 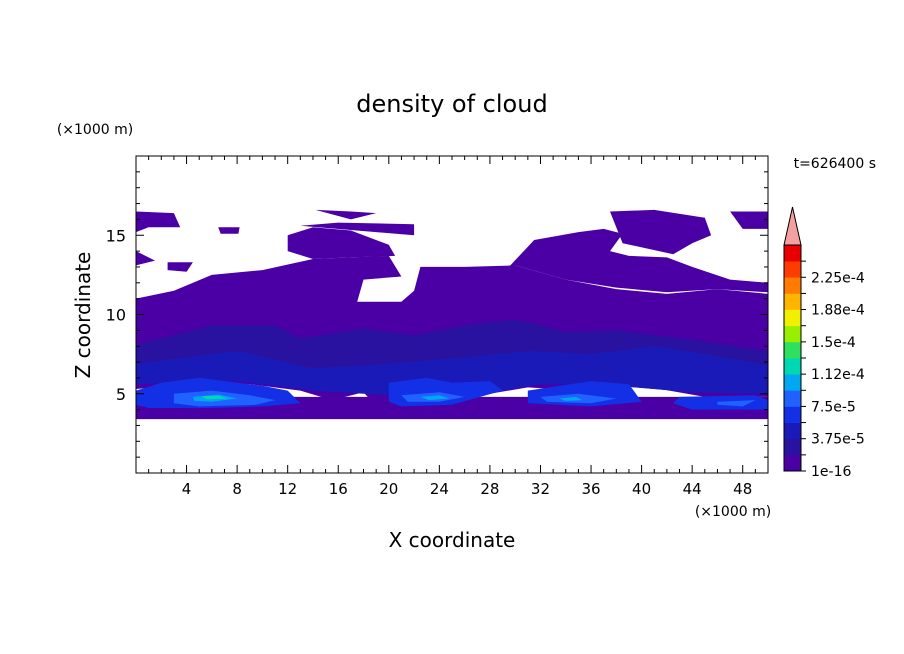 What do you see at coordinates (590, 489) in the screenshot?
I see `x-tick-label: 36` at bounding box center [590, 489].